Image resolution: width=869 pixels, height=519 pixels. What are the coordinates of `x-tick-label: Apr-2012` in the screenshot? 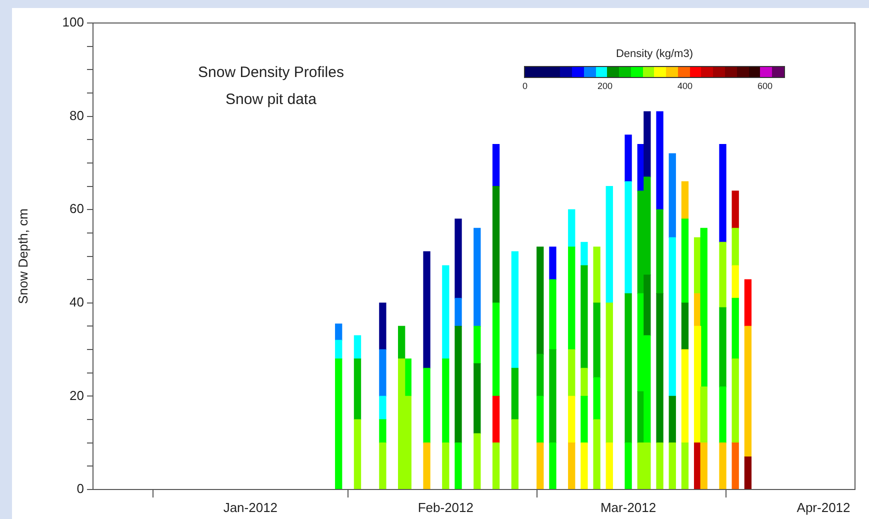 It's located at (823, 507).